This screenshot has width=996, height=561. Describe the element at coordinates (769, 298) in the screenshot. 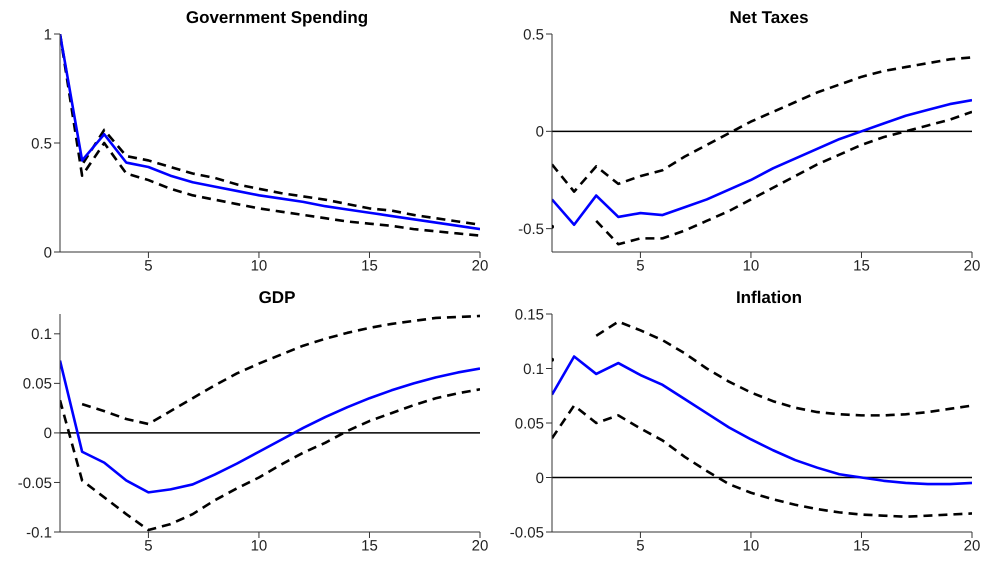

I see `chart-title: Inflation` at that location.